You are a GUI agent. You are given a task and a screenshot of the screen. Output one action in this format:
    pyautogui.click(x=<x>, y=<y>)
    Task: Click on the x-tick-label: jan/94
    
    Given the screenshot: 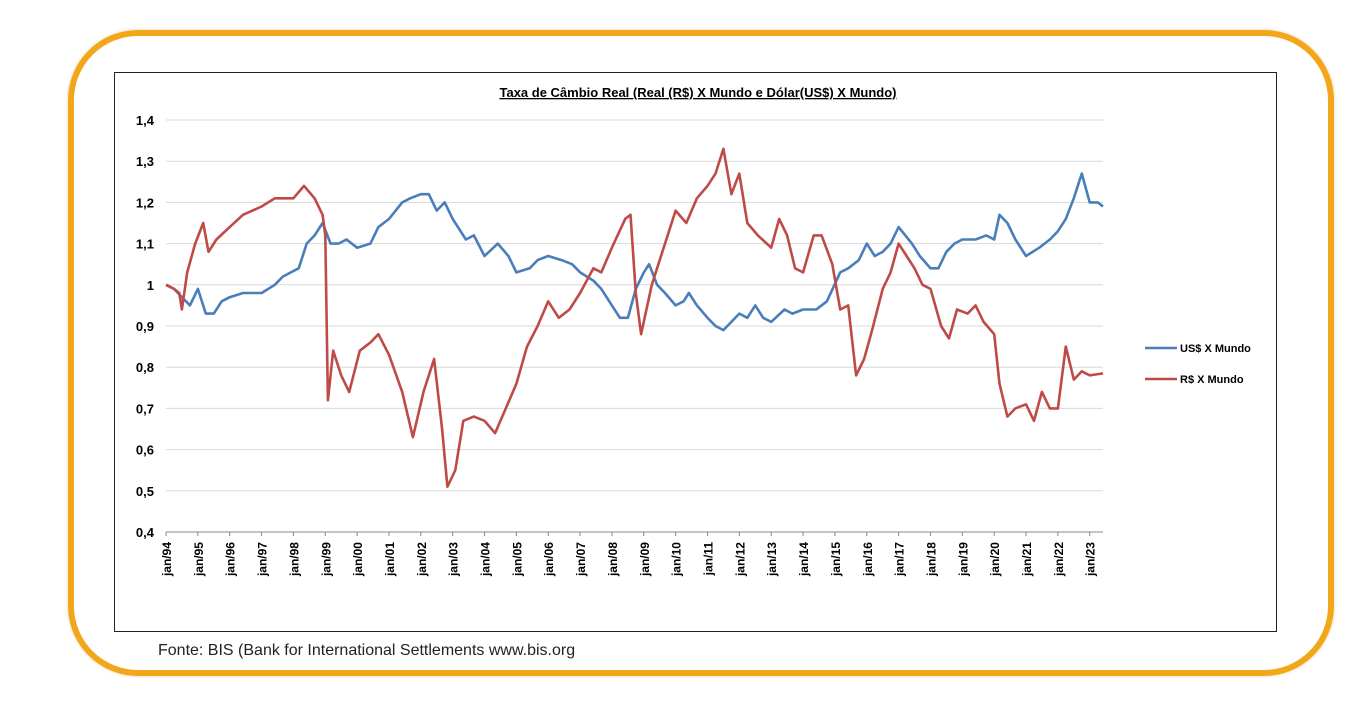 What is the action you would take?
    pyautogui.click(x=167, y=559)
    